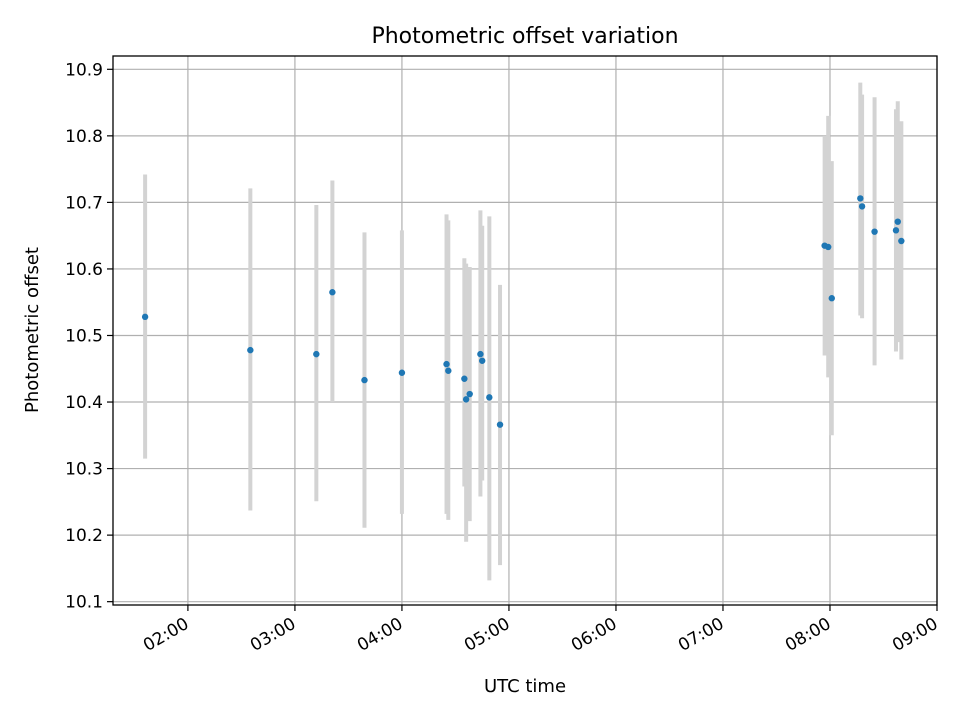  Describe the element at coordinates (84, 336) in the screenshot. I see `y-tick-label: 10.5` at that location.